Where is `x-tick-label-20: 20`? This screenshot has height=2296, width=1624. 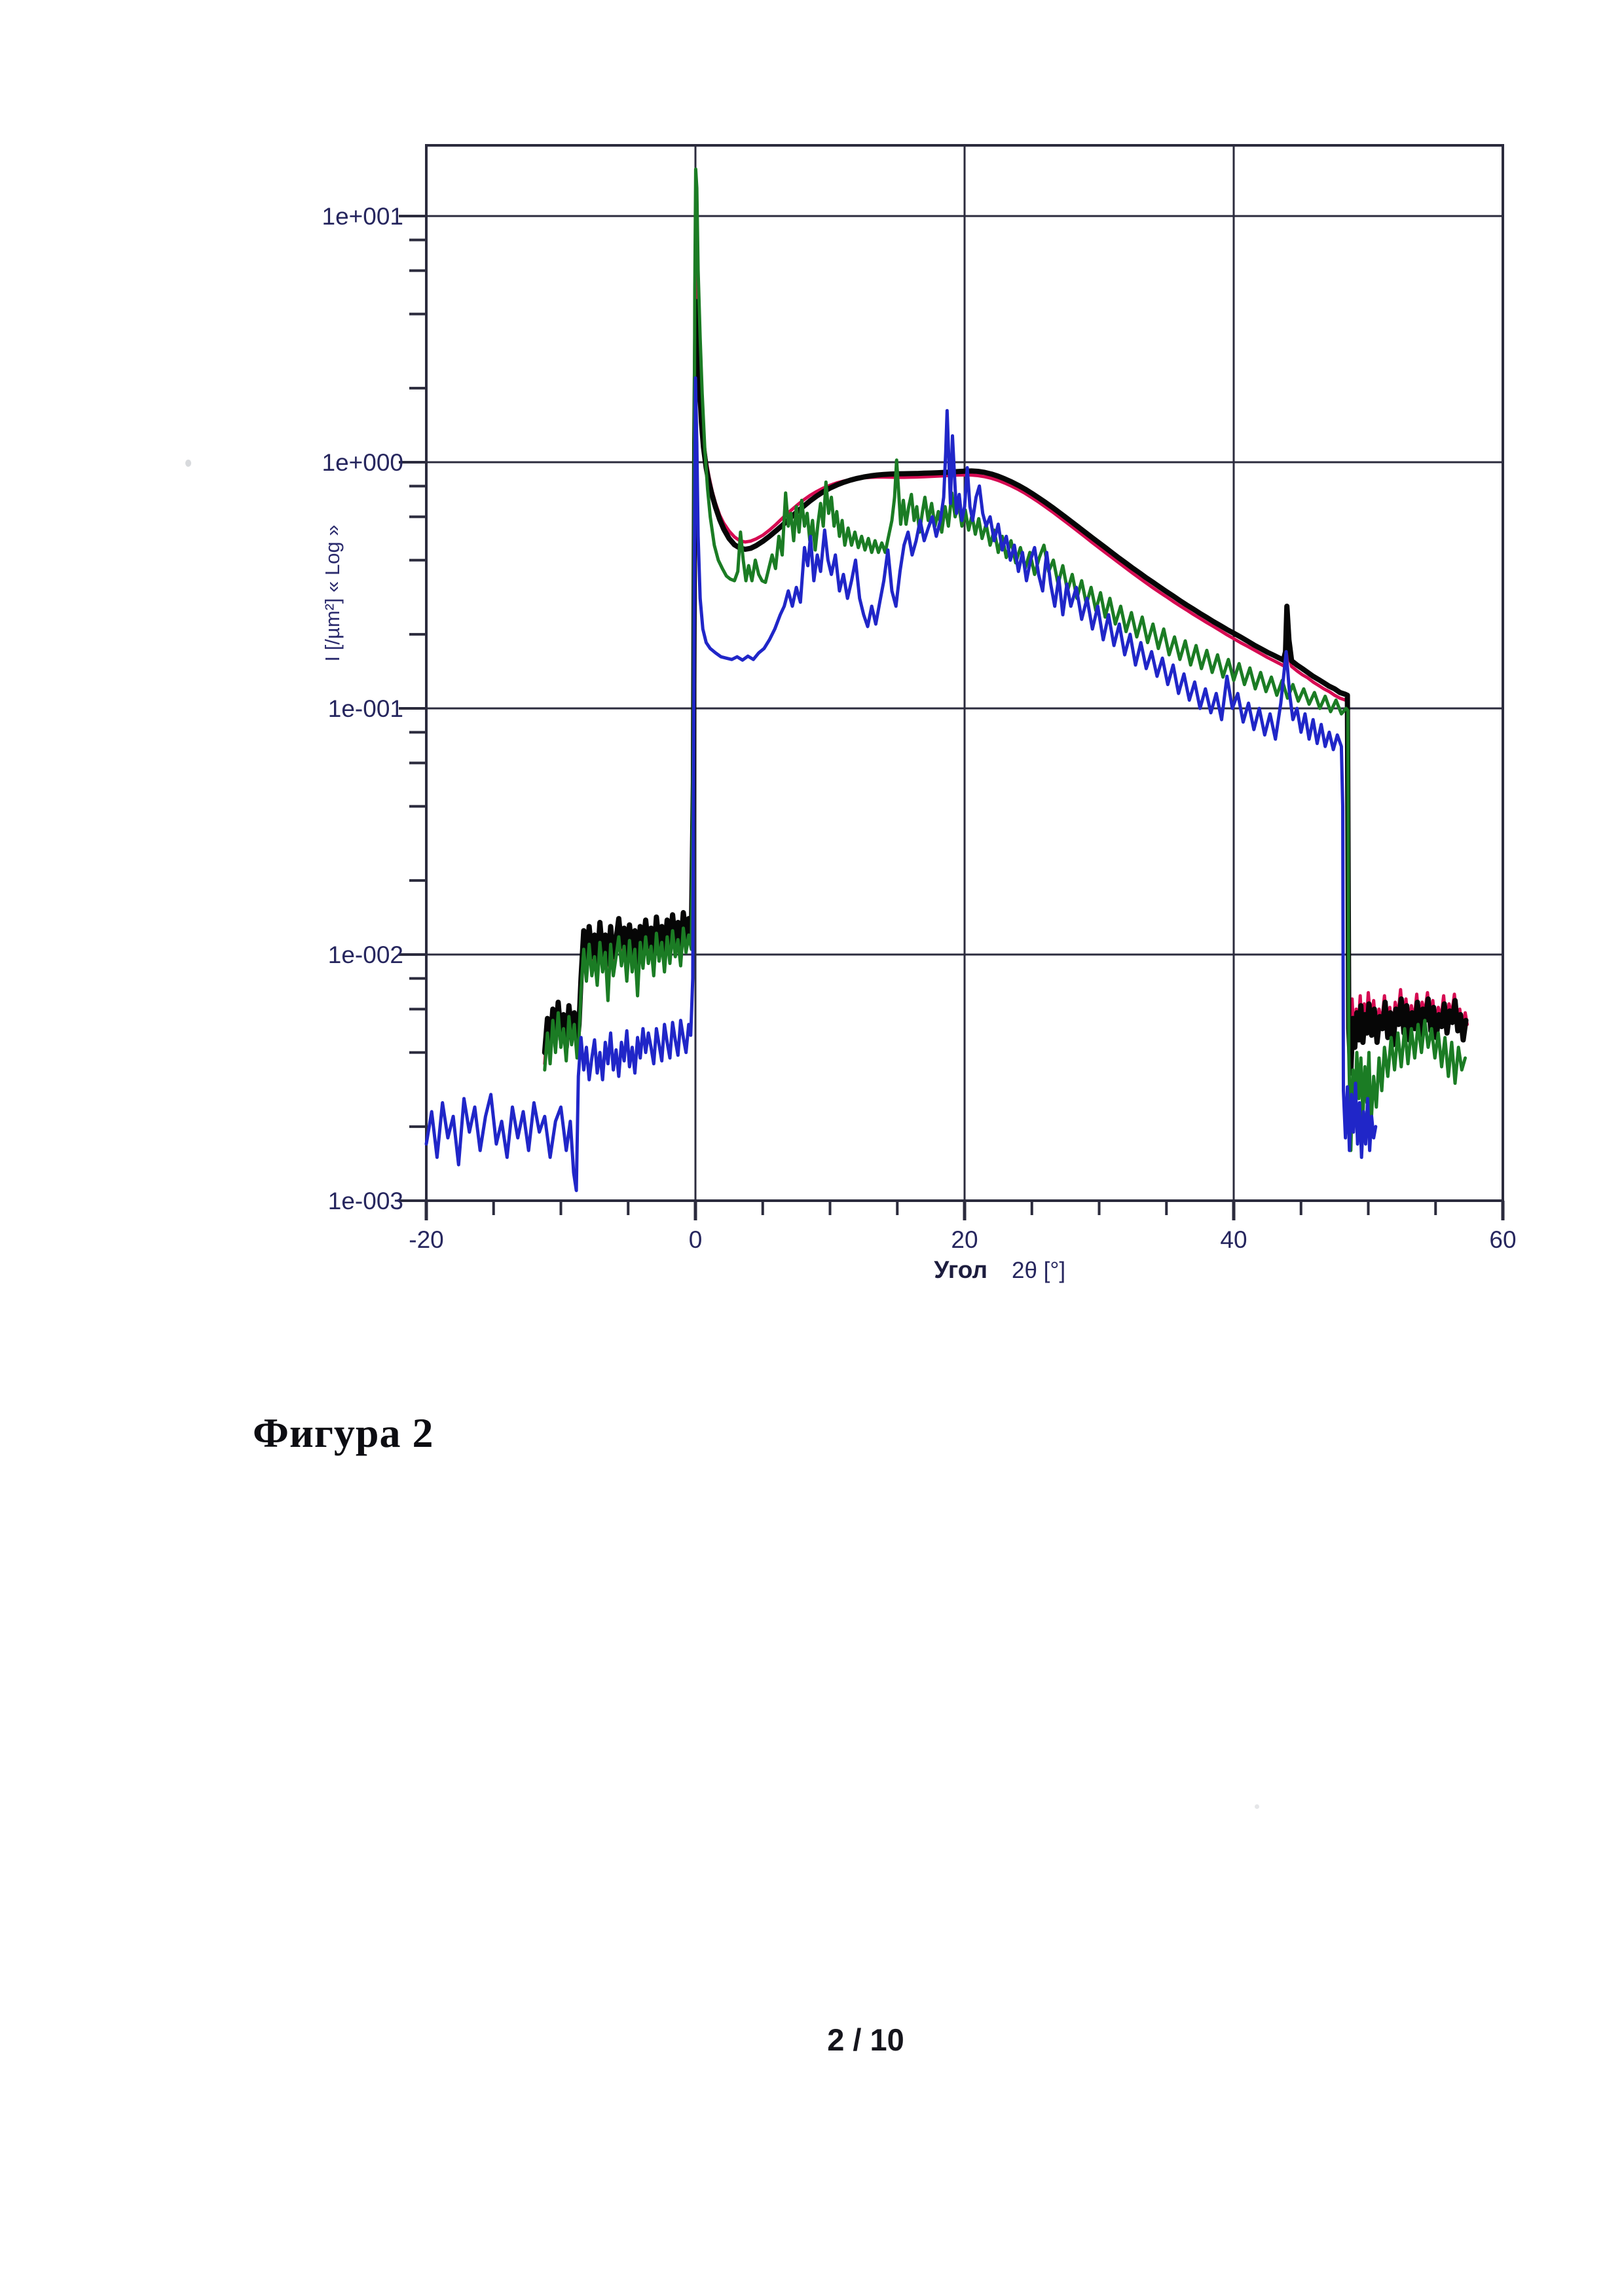 x-tick-label-20: 20 is located at coordinates (964, 1239).